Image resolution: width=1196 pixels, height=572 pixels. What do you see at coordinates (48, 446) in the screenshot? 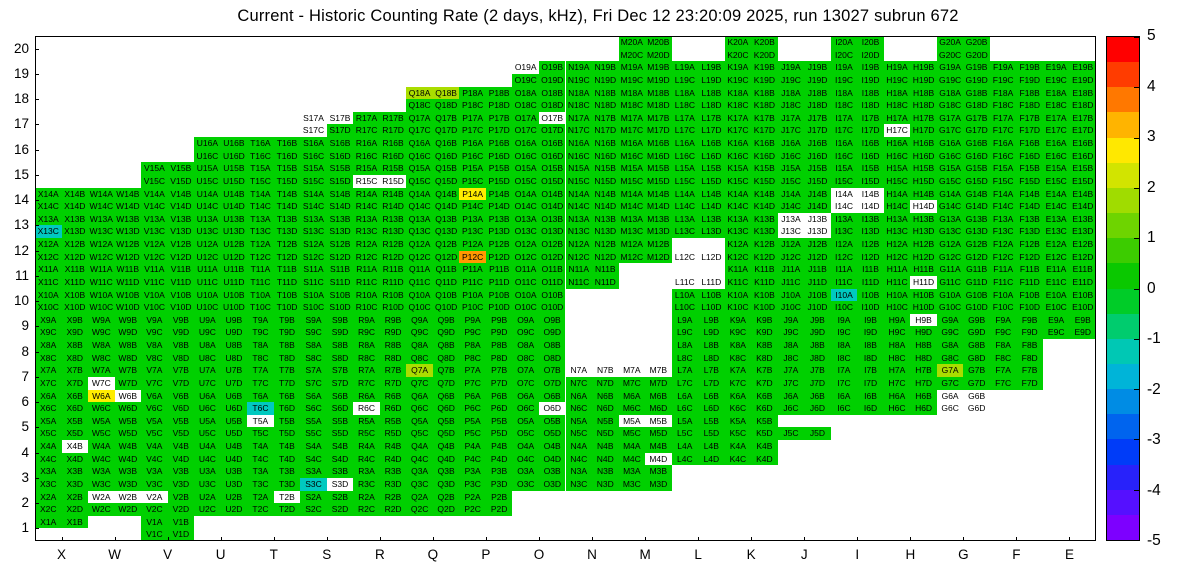
I see `cell-X4A: X4A` at bounding box center [48, 446].